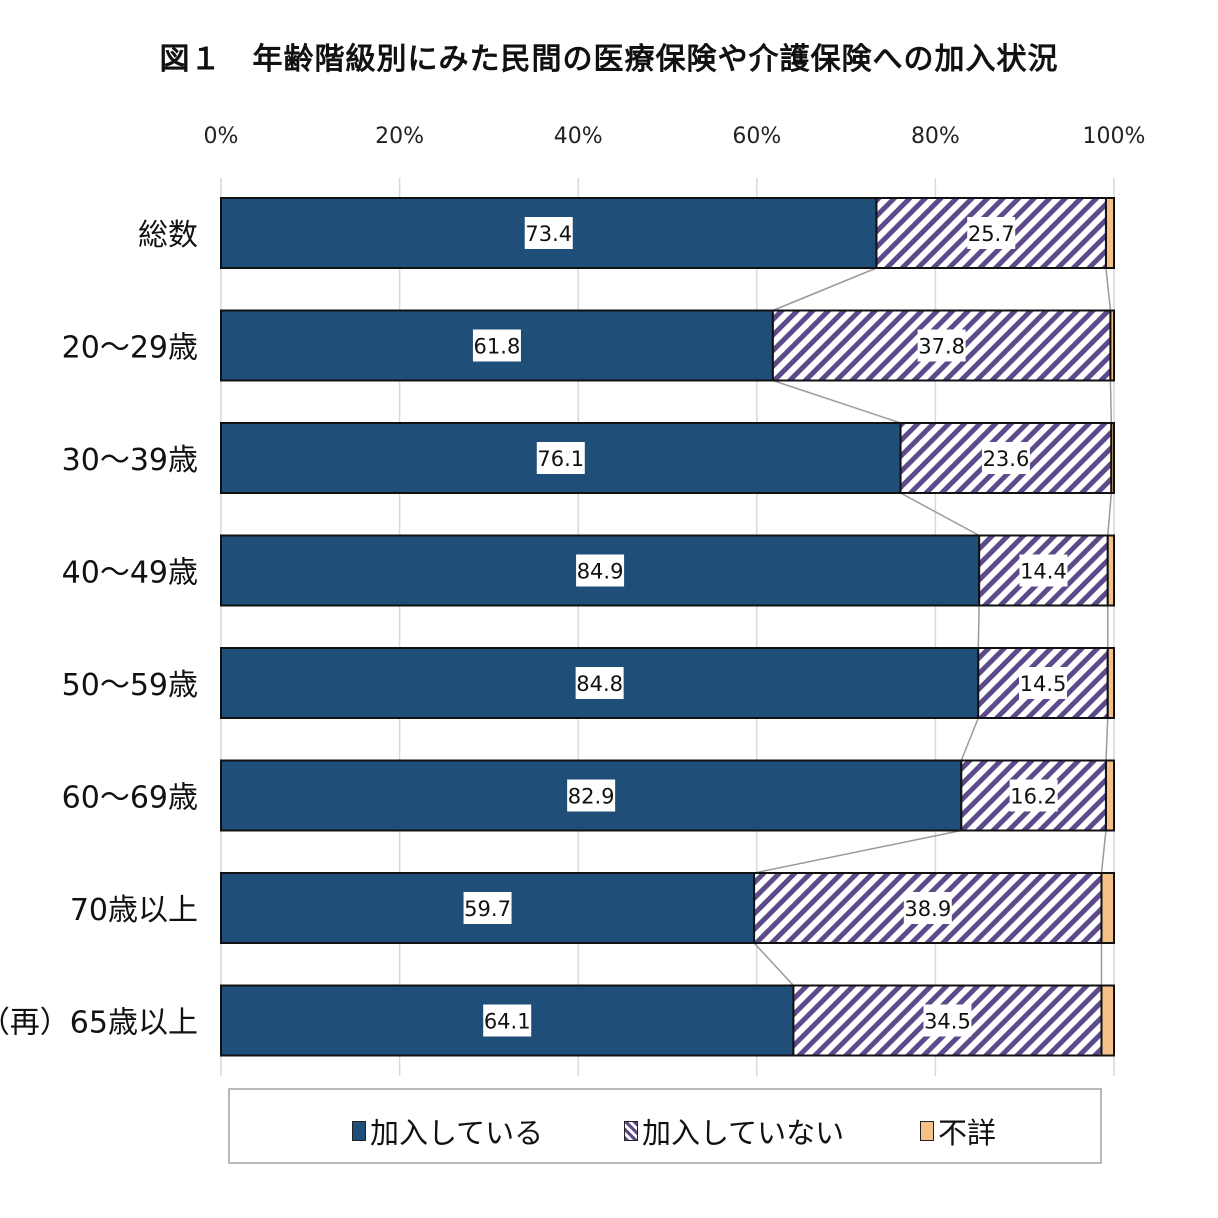 This screenshot has width=1218, height=1218. What do you see at coordinates (134, 910) in the screenshot?
I see `category-label: 70歳以上` at bounding box center [134, 910].